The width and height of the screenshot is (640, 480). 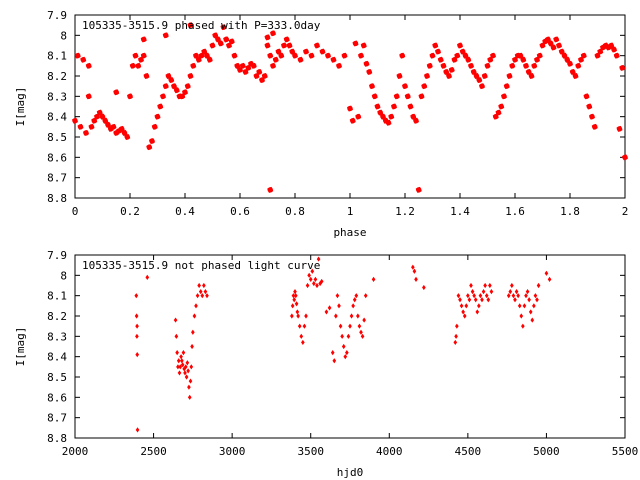 I want to click on unphased-ytick-label: 8.2, so click(x=57, y=316).